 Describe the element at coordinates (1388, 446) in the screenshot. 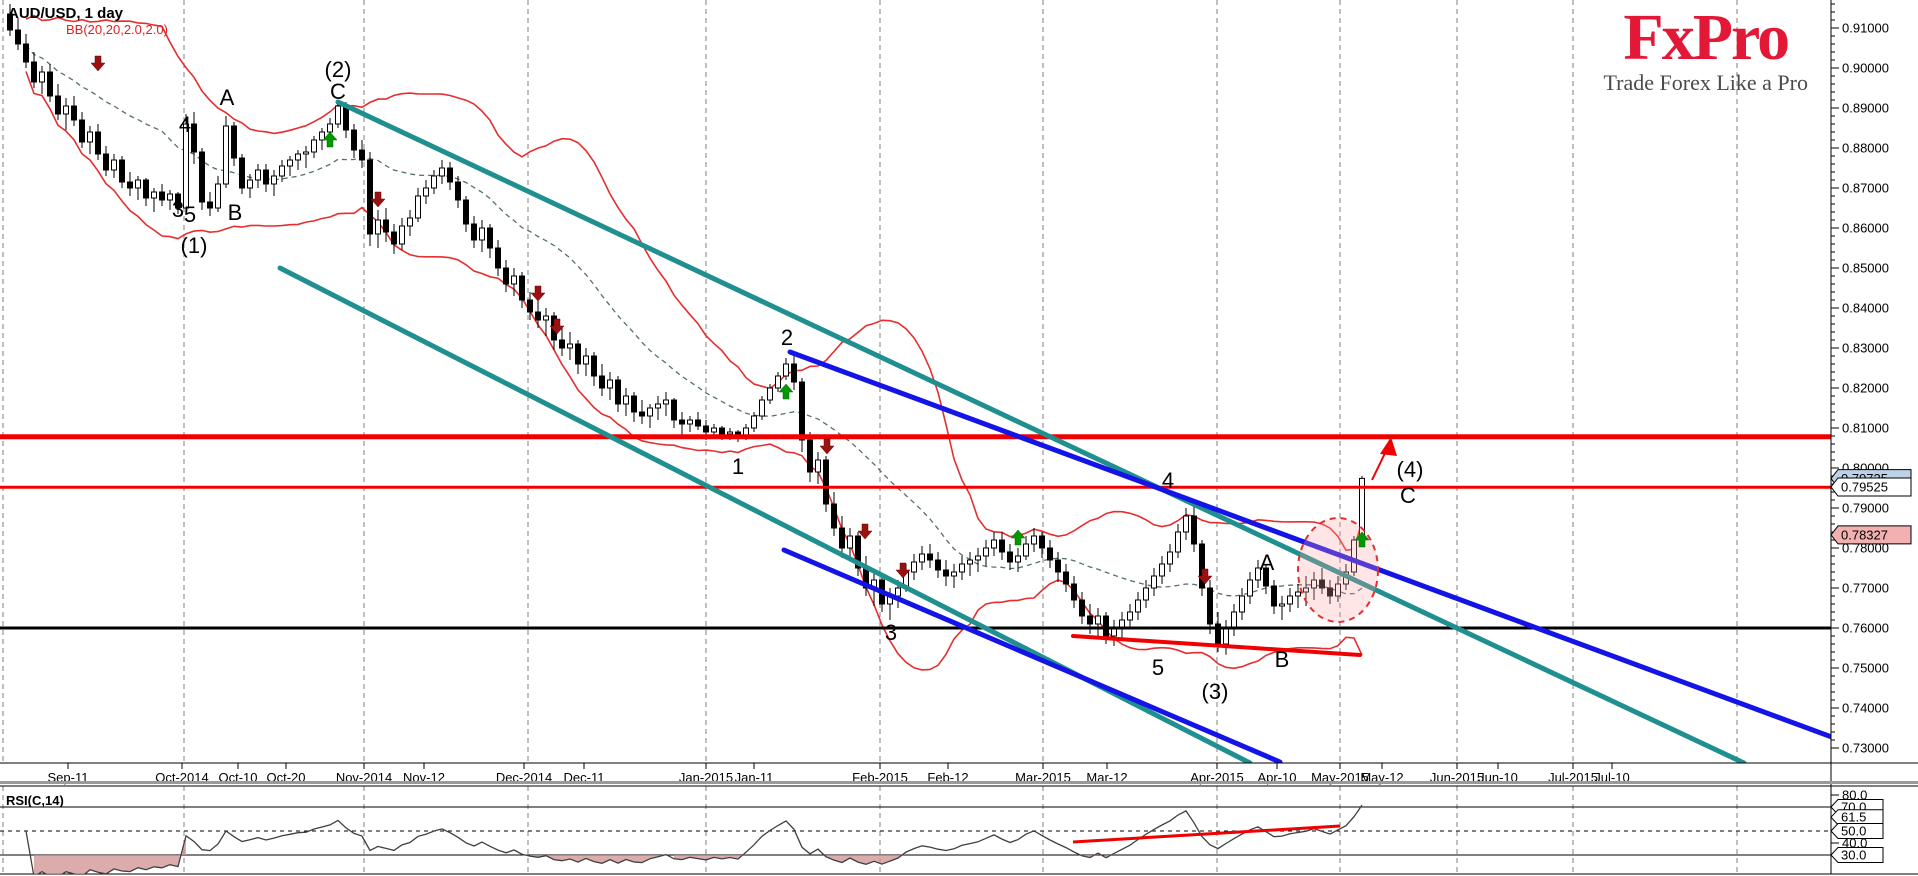

I see `forecast-arrow-head` at that location.